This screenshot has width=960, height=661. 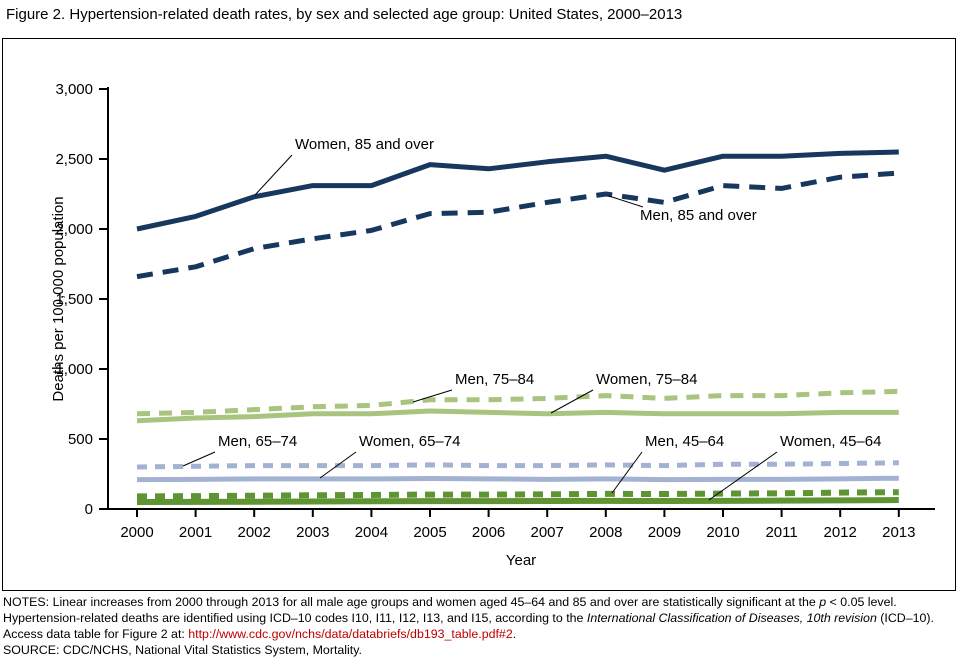 I want to click on svg-text: 2,500, so click(x=74, y=159).